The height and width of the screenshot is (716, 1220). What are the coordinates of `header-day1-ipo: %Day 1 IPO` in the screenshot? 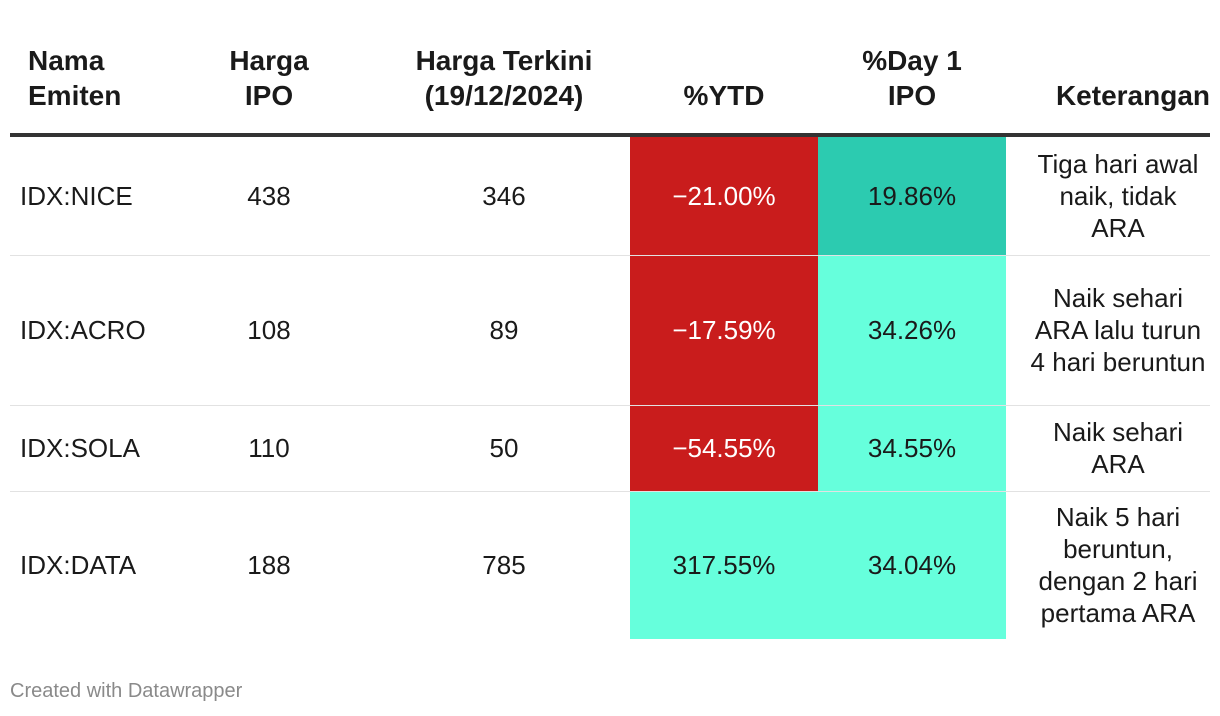 It's located at (912, 68).